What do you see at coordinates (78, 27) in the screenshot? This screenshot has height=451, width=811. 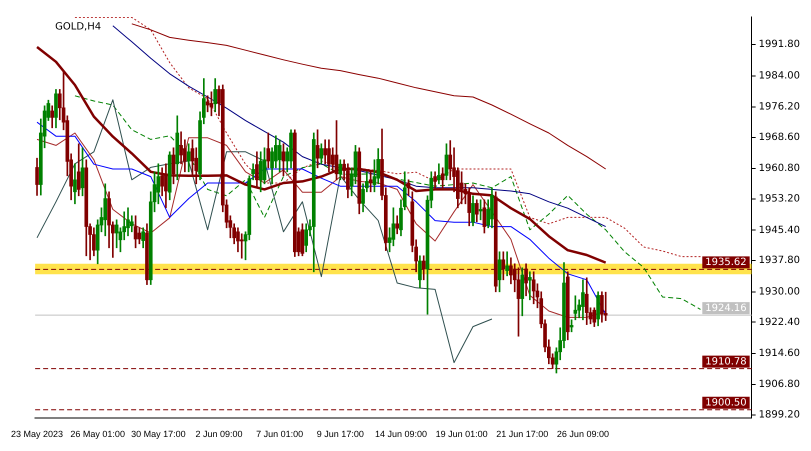 I see `text: GOLD,H4` at bounding box center [78, 27].